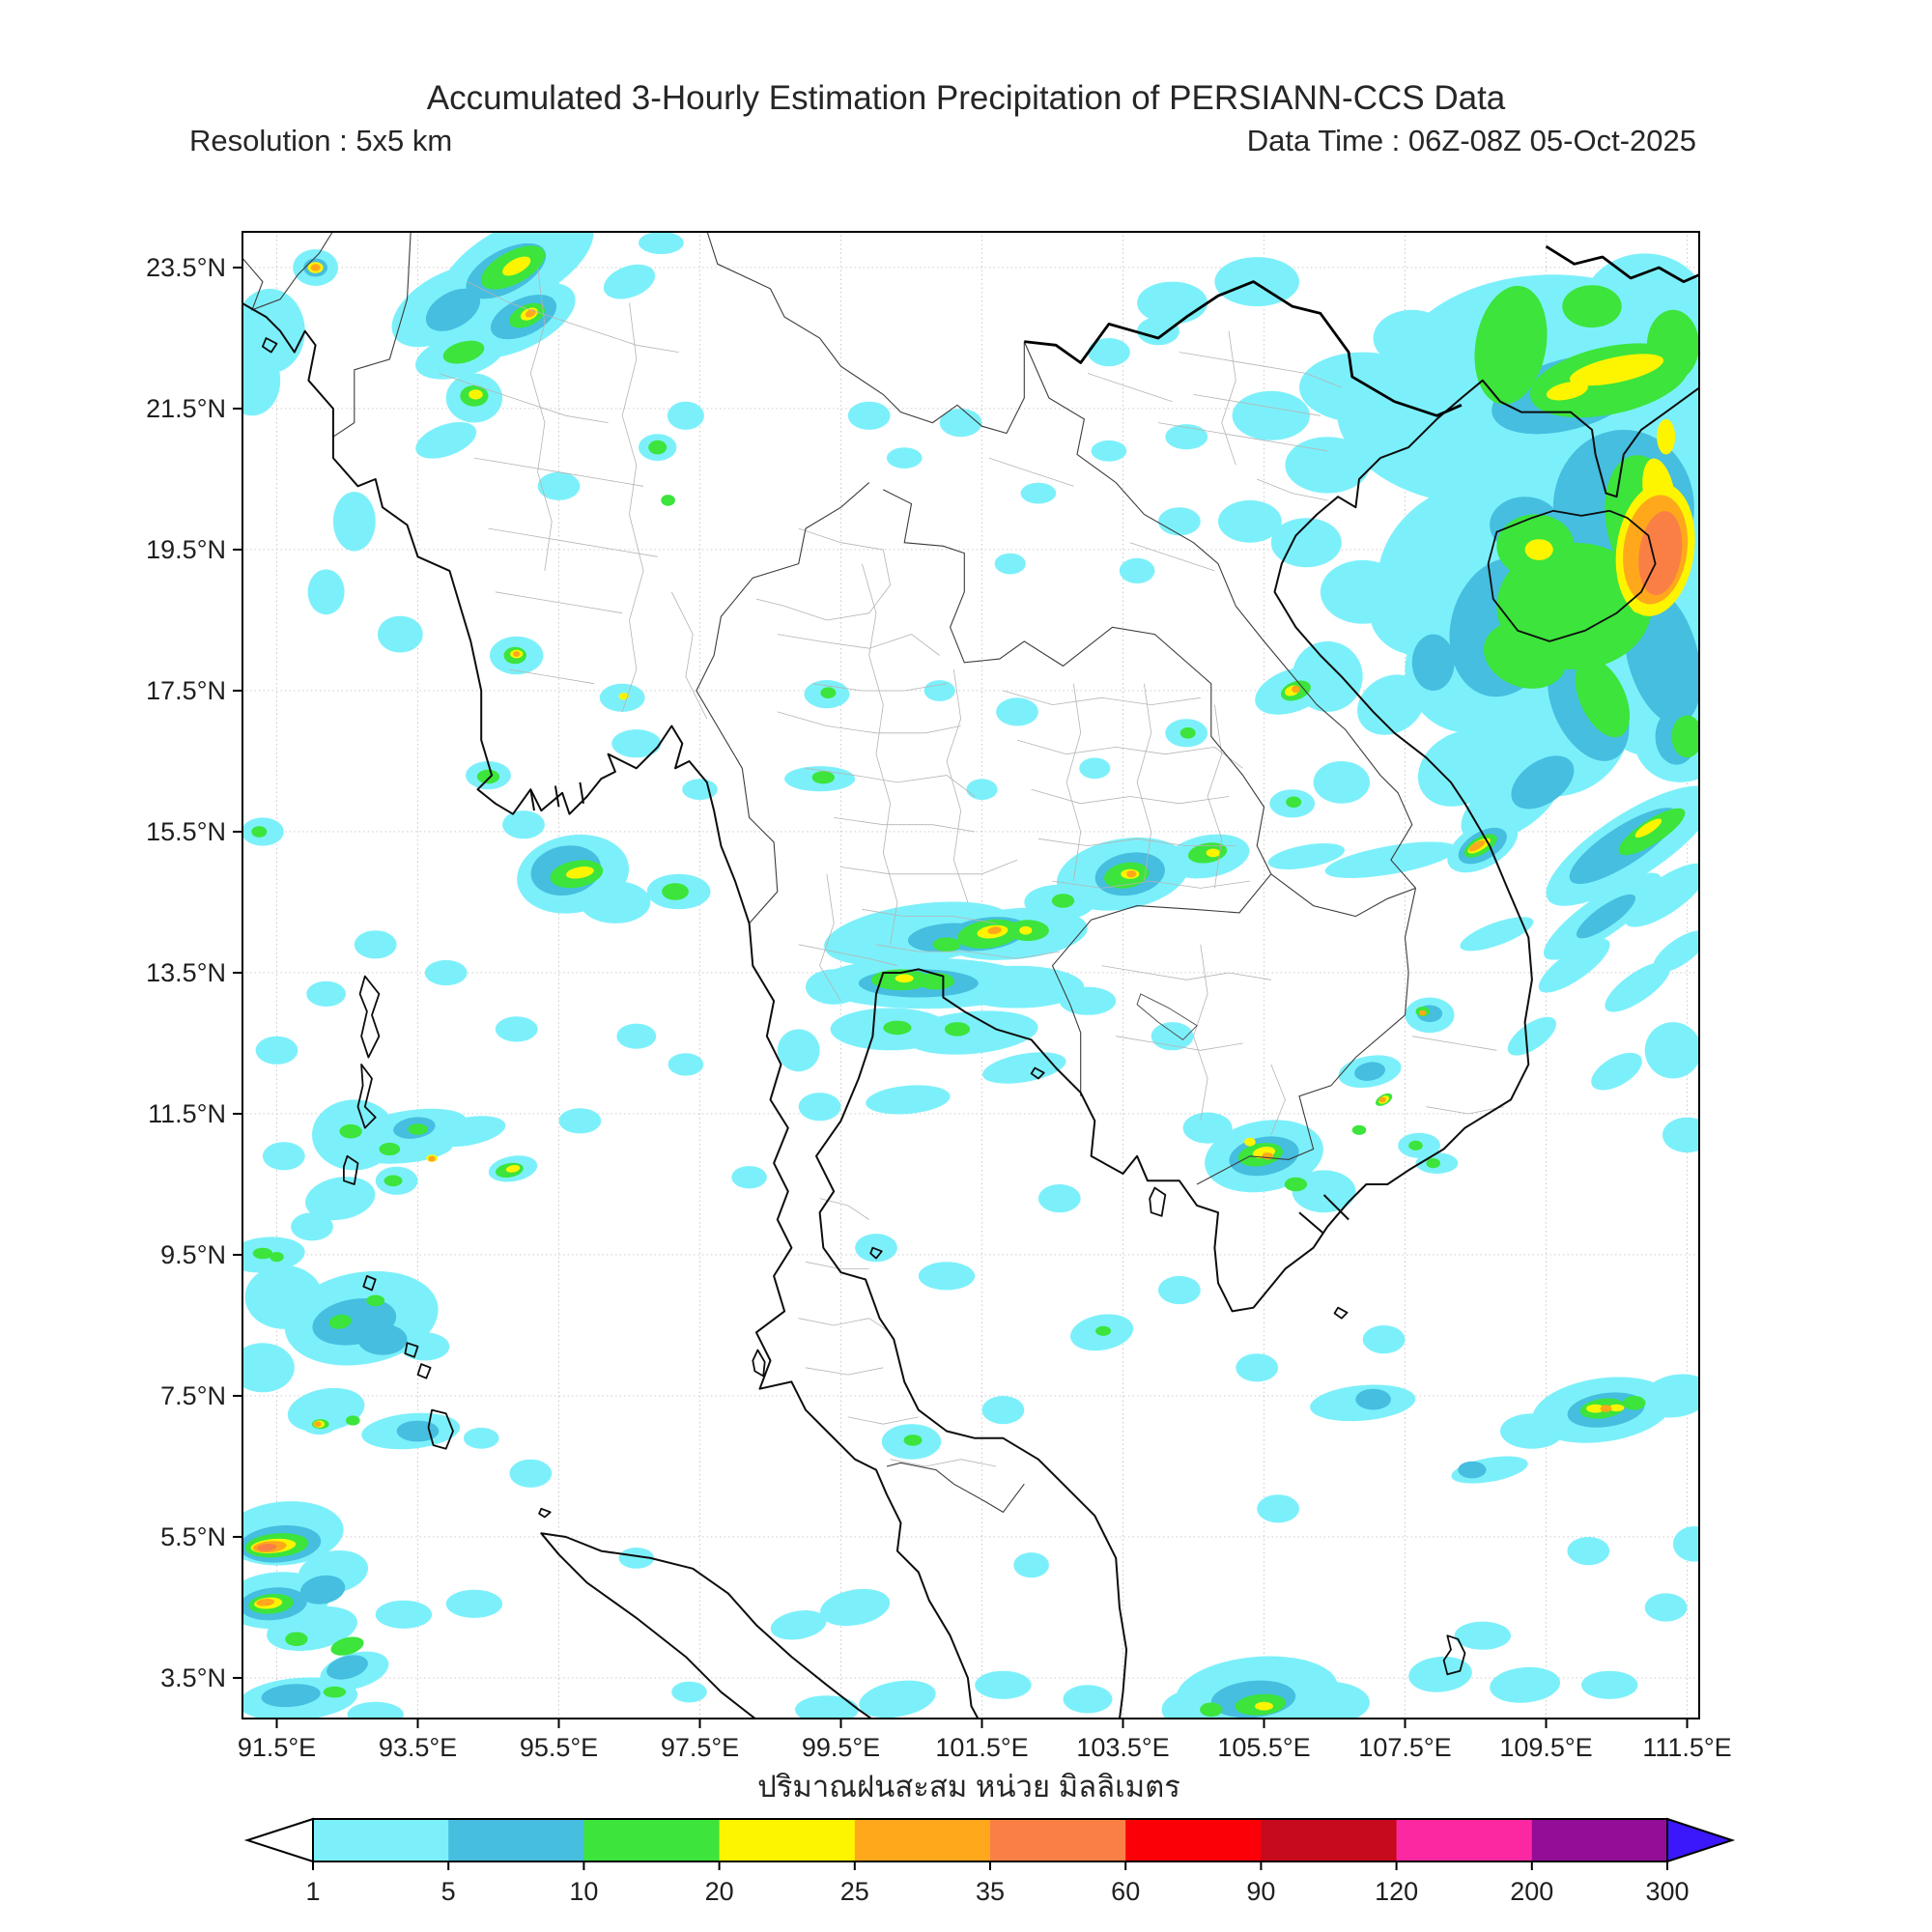 Image resolution: width=1932 pixels, height=1932 pixels. Describe the element at coordinates (719, 1891) in the screenshot. I see `colorbar-tick-label: 20` at that location.